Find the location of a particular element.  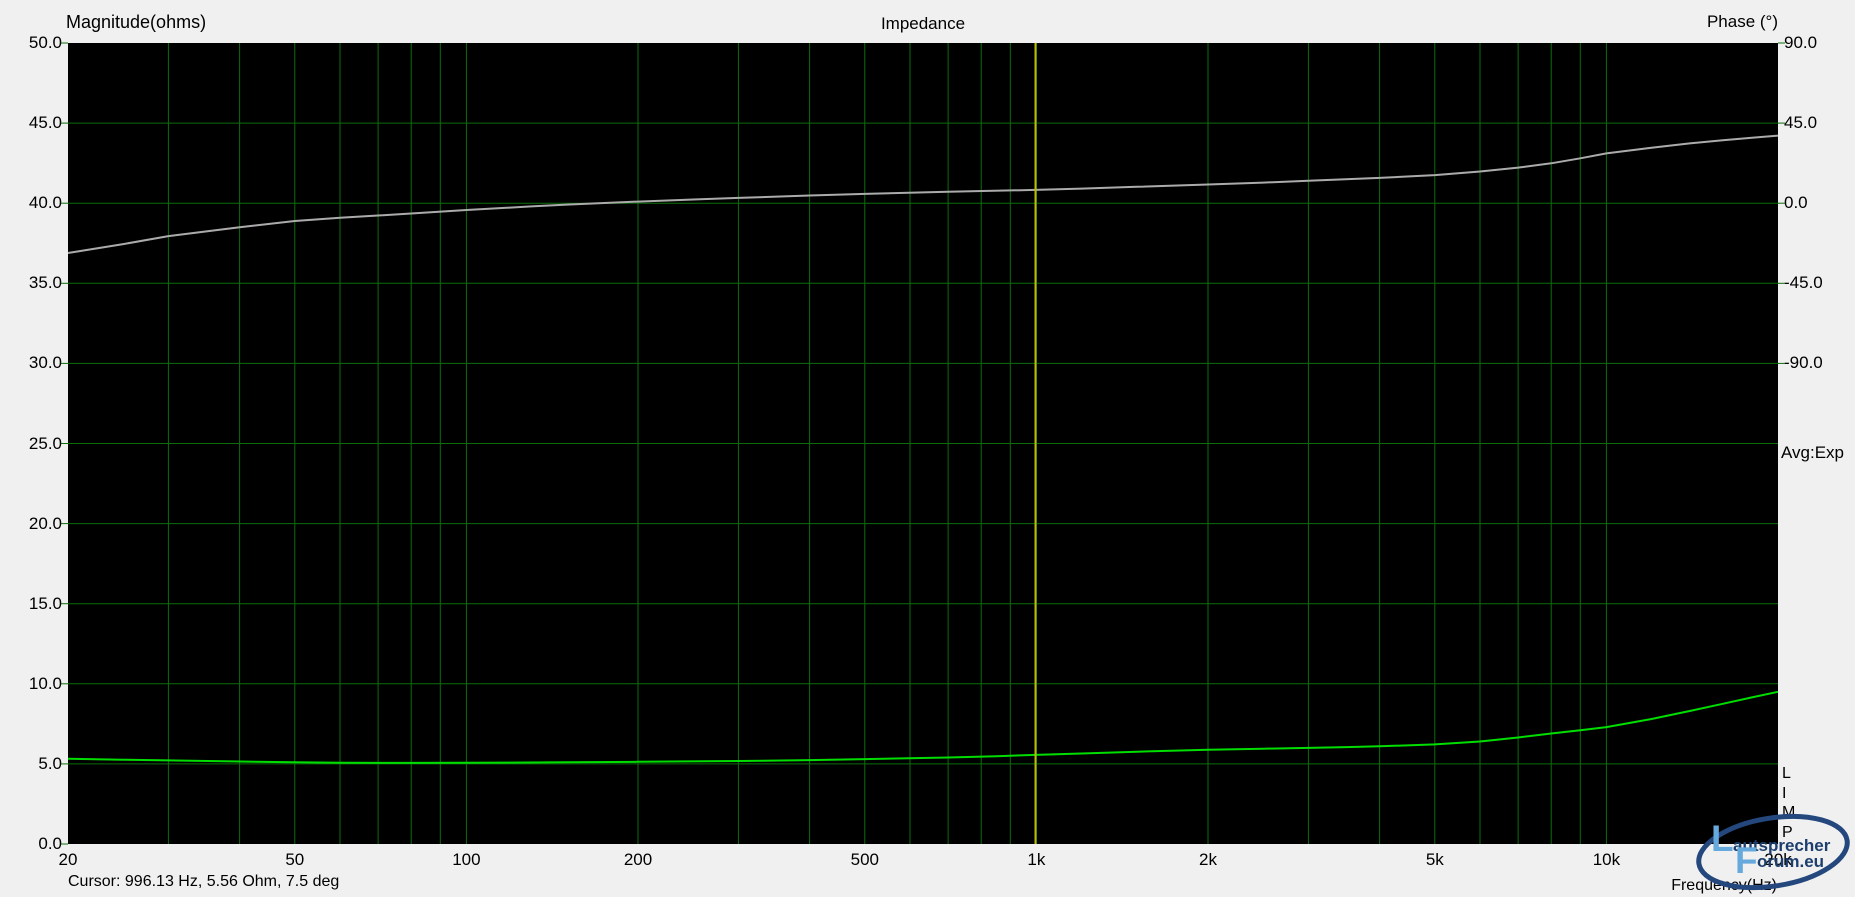

magnitude-tick-label: 25.0 is located at coordinates (45, 443).